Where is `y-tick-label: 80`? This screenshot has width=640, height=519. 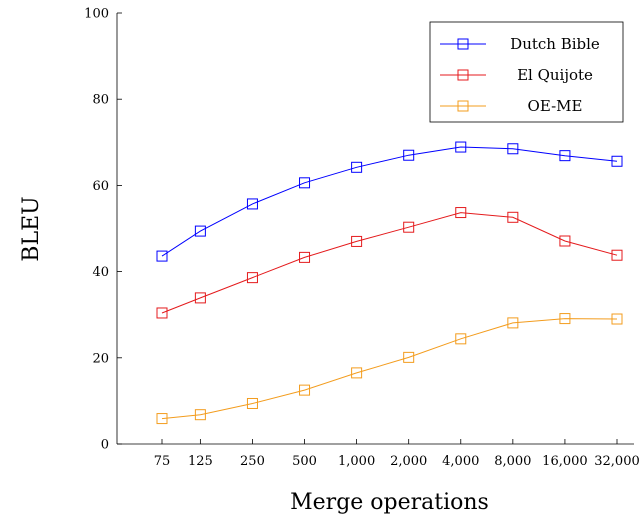 y-tick-label: 80 is located at coordinates (100, 100).